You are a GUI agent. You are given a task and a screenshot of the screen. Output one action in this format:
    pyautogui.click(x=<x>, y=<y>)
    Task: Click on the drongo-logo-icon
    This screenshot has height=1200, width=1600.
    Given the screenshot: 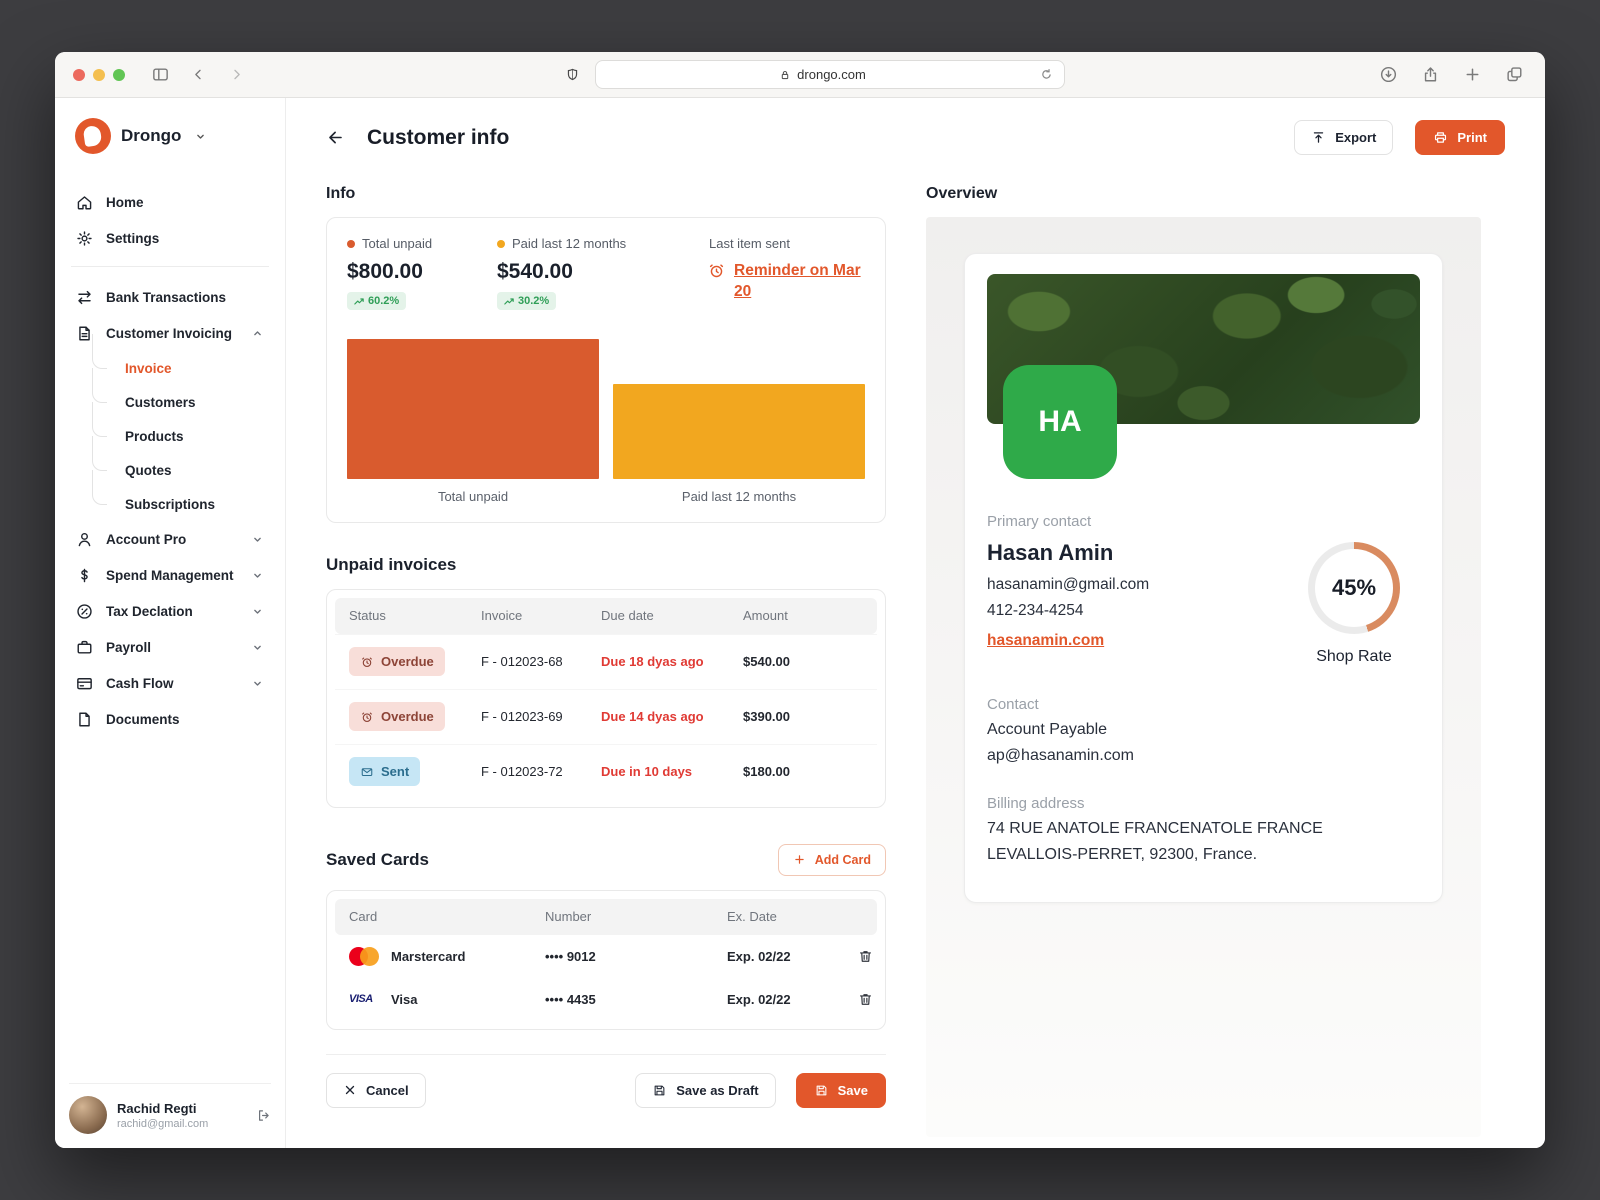 What is the action you would take?
    pyautogui.click(x=93, y=136)
    